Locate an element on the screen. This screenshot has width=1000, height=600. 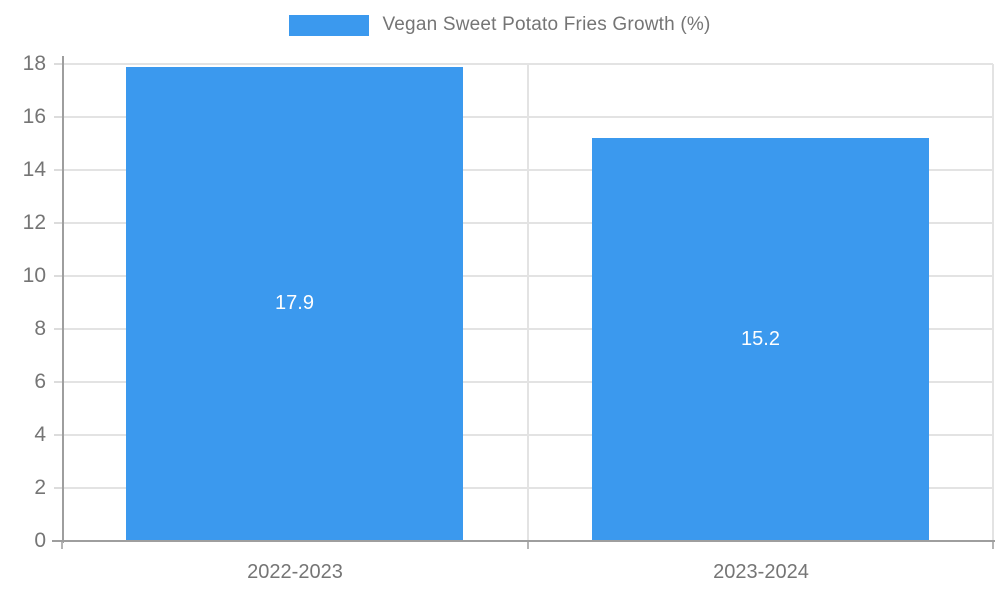
y-tick-label: 4 is located at coordinates (40, 434).